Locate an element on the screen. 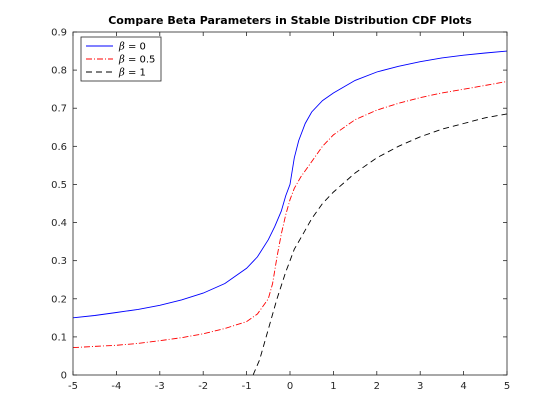 This screenshot has height=420, width=560. x-tick-label: 3 is located at coordinates (420, 386).